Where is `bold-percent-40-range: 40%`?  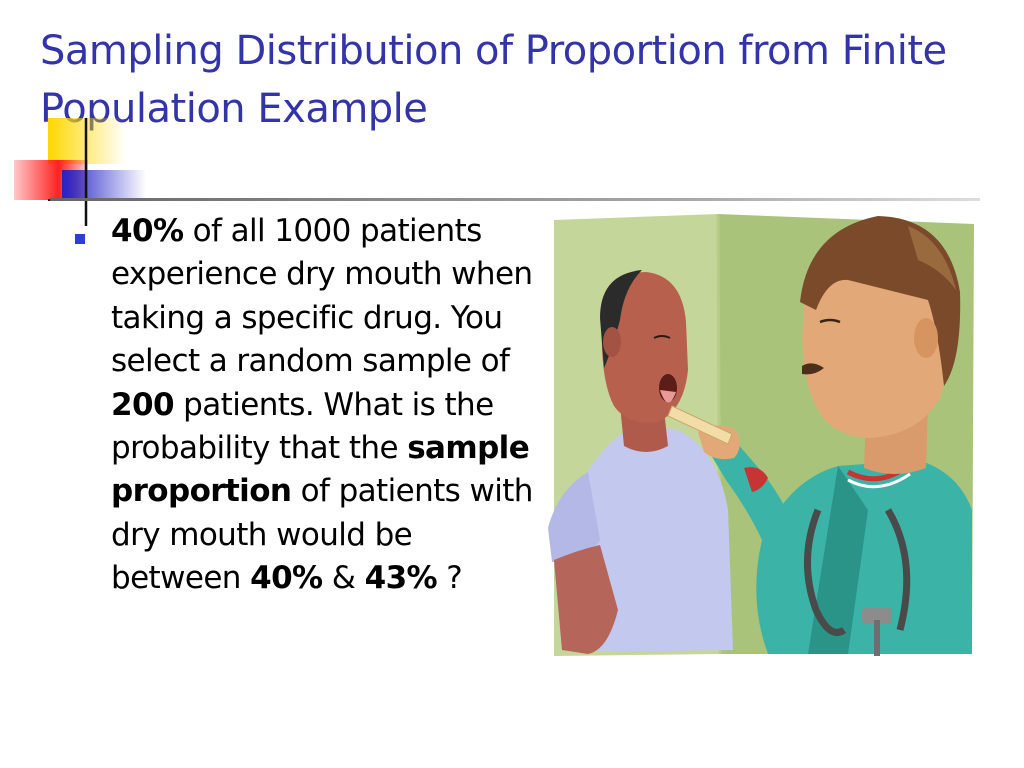 bold-percent-40-range: 40% is located at coordinates (286, 578).